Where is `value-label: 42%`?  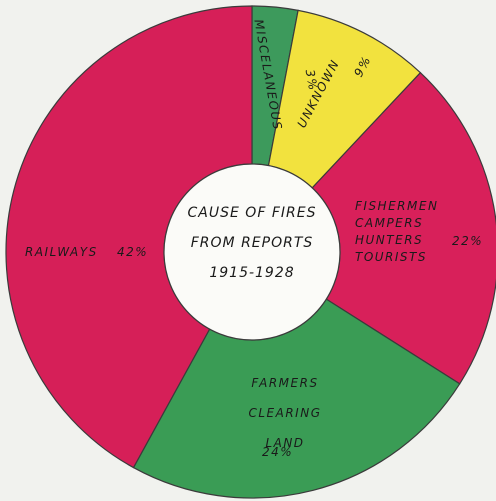 value-label: 42% is located at coordinates (133, 252).